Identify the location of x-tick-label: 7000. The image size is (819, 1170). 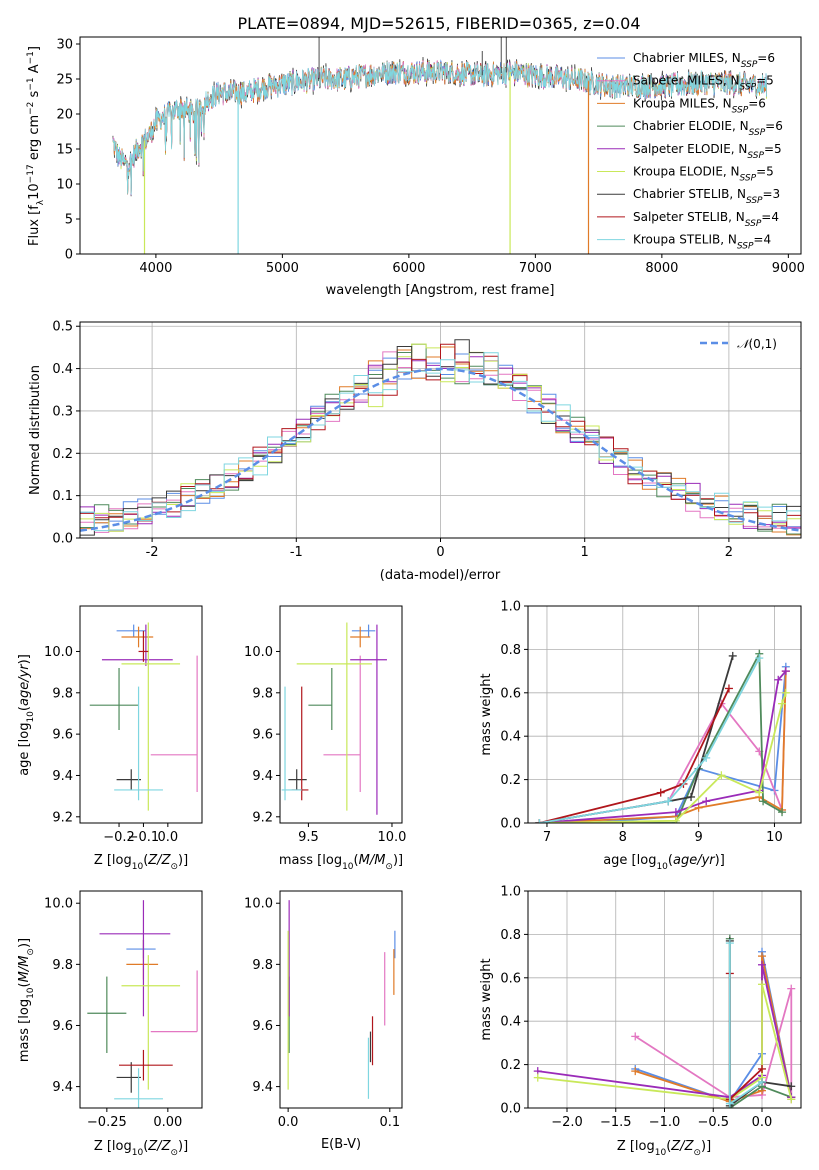
(535, 268).